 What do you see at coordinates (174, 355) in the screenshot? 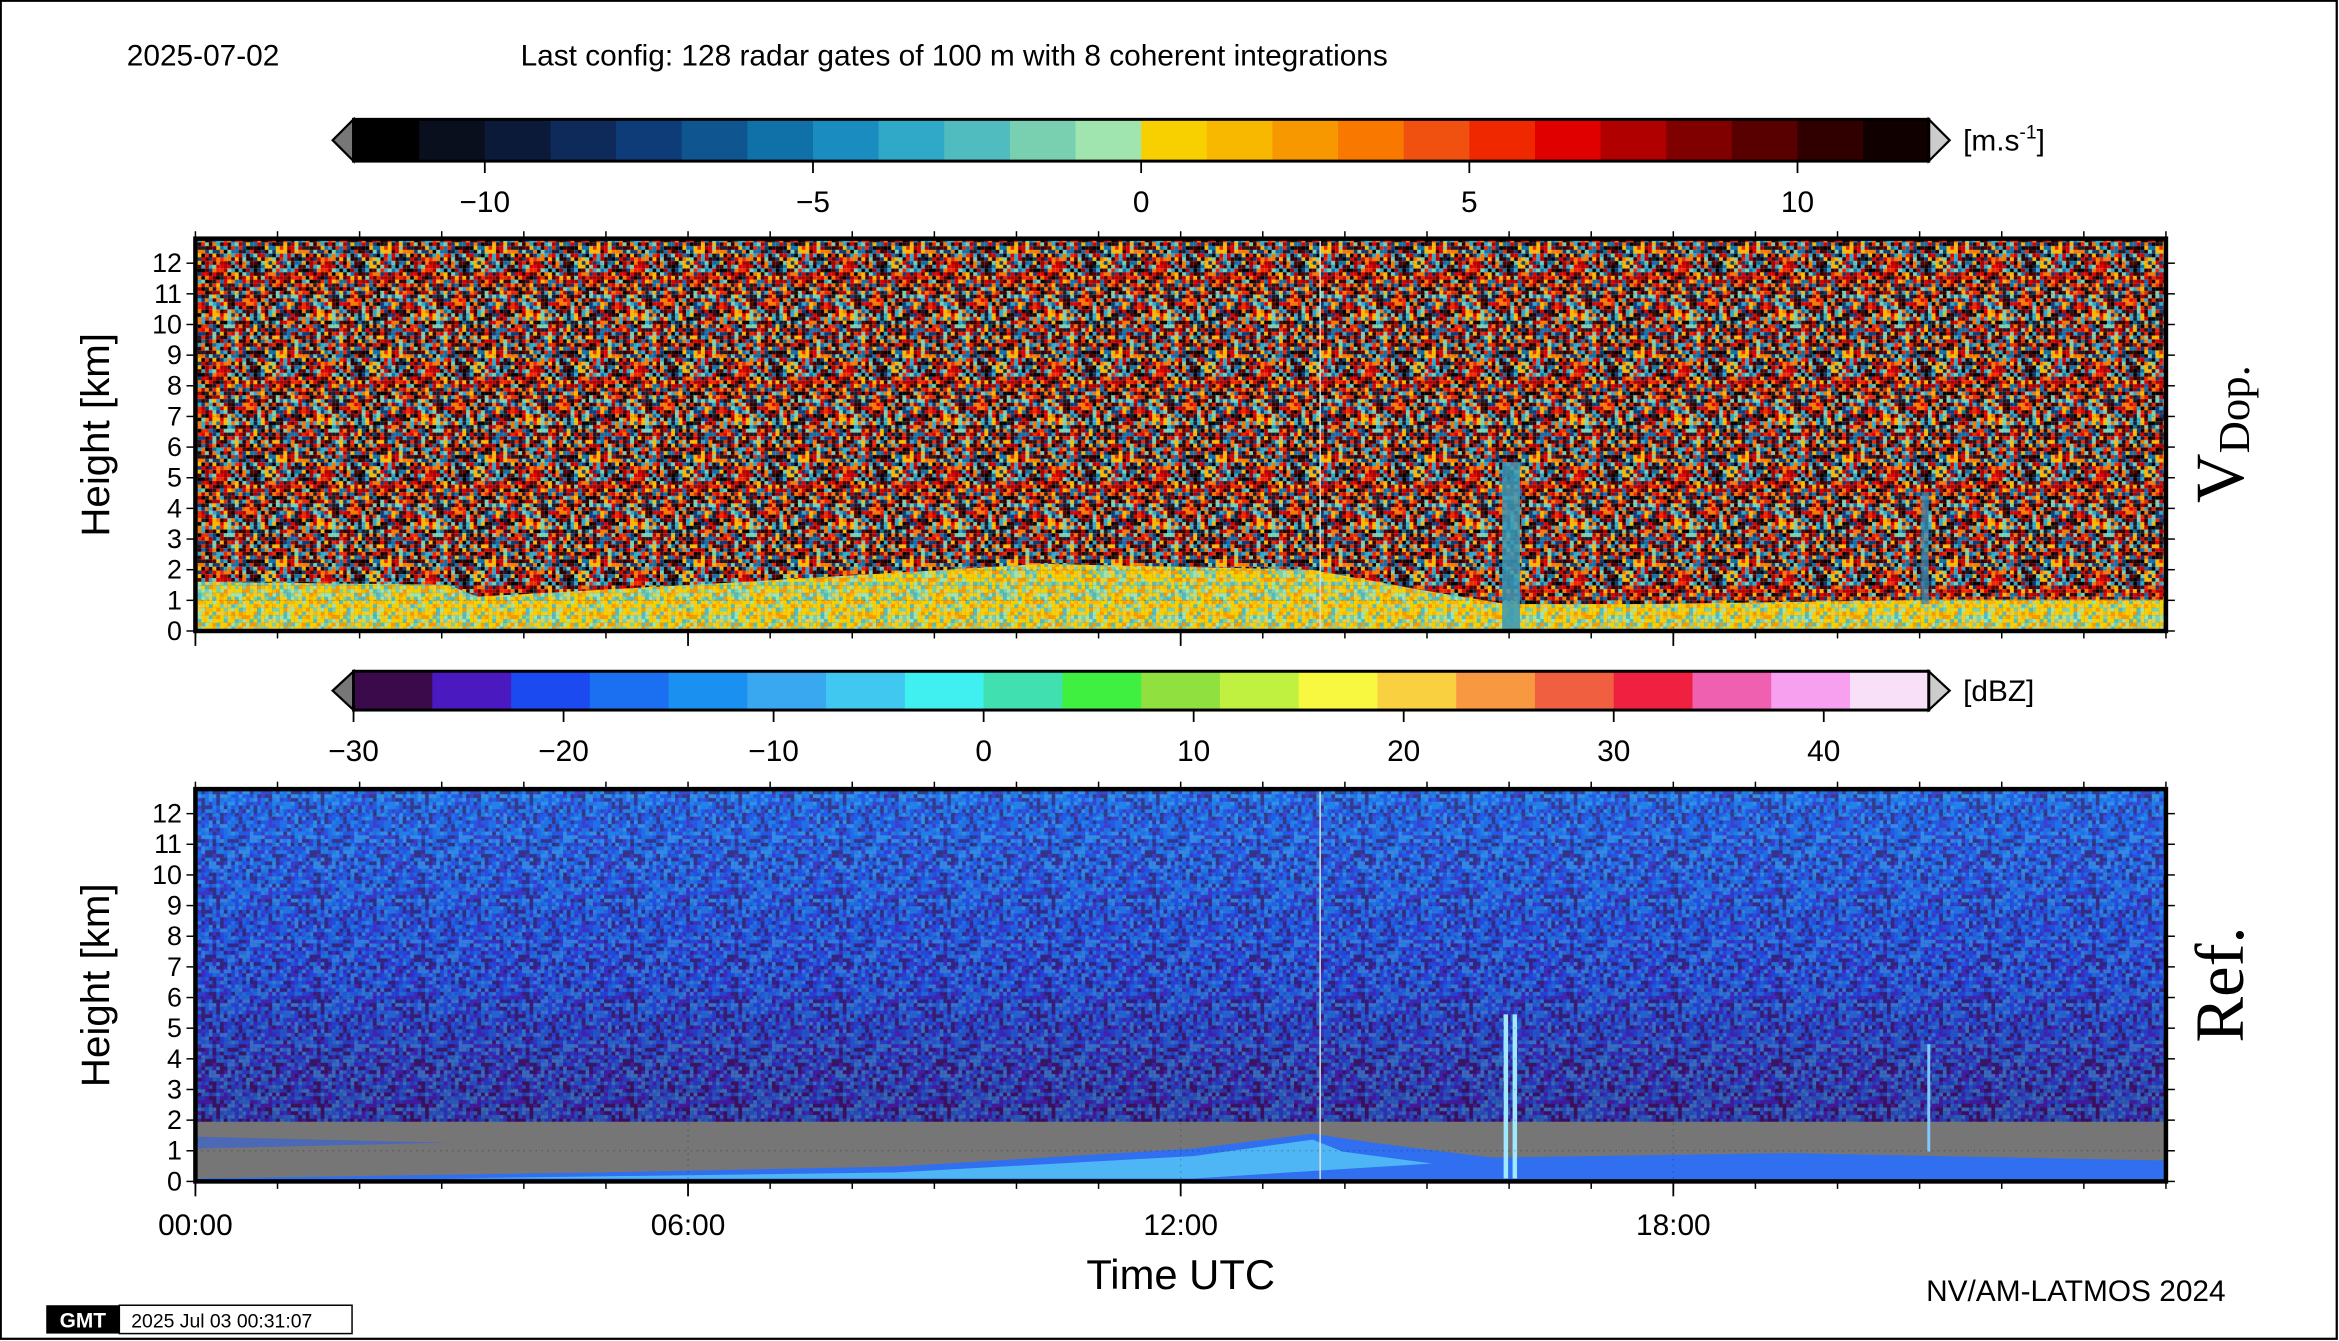
I see `y-tick-label: 9` at bounding box center [174, 355].